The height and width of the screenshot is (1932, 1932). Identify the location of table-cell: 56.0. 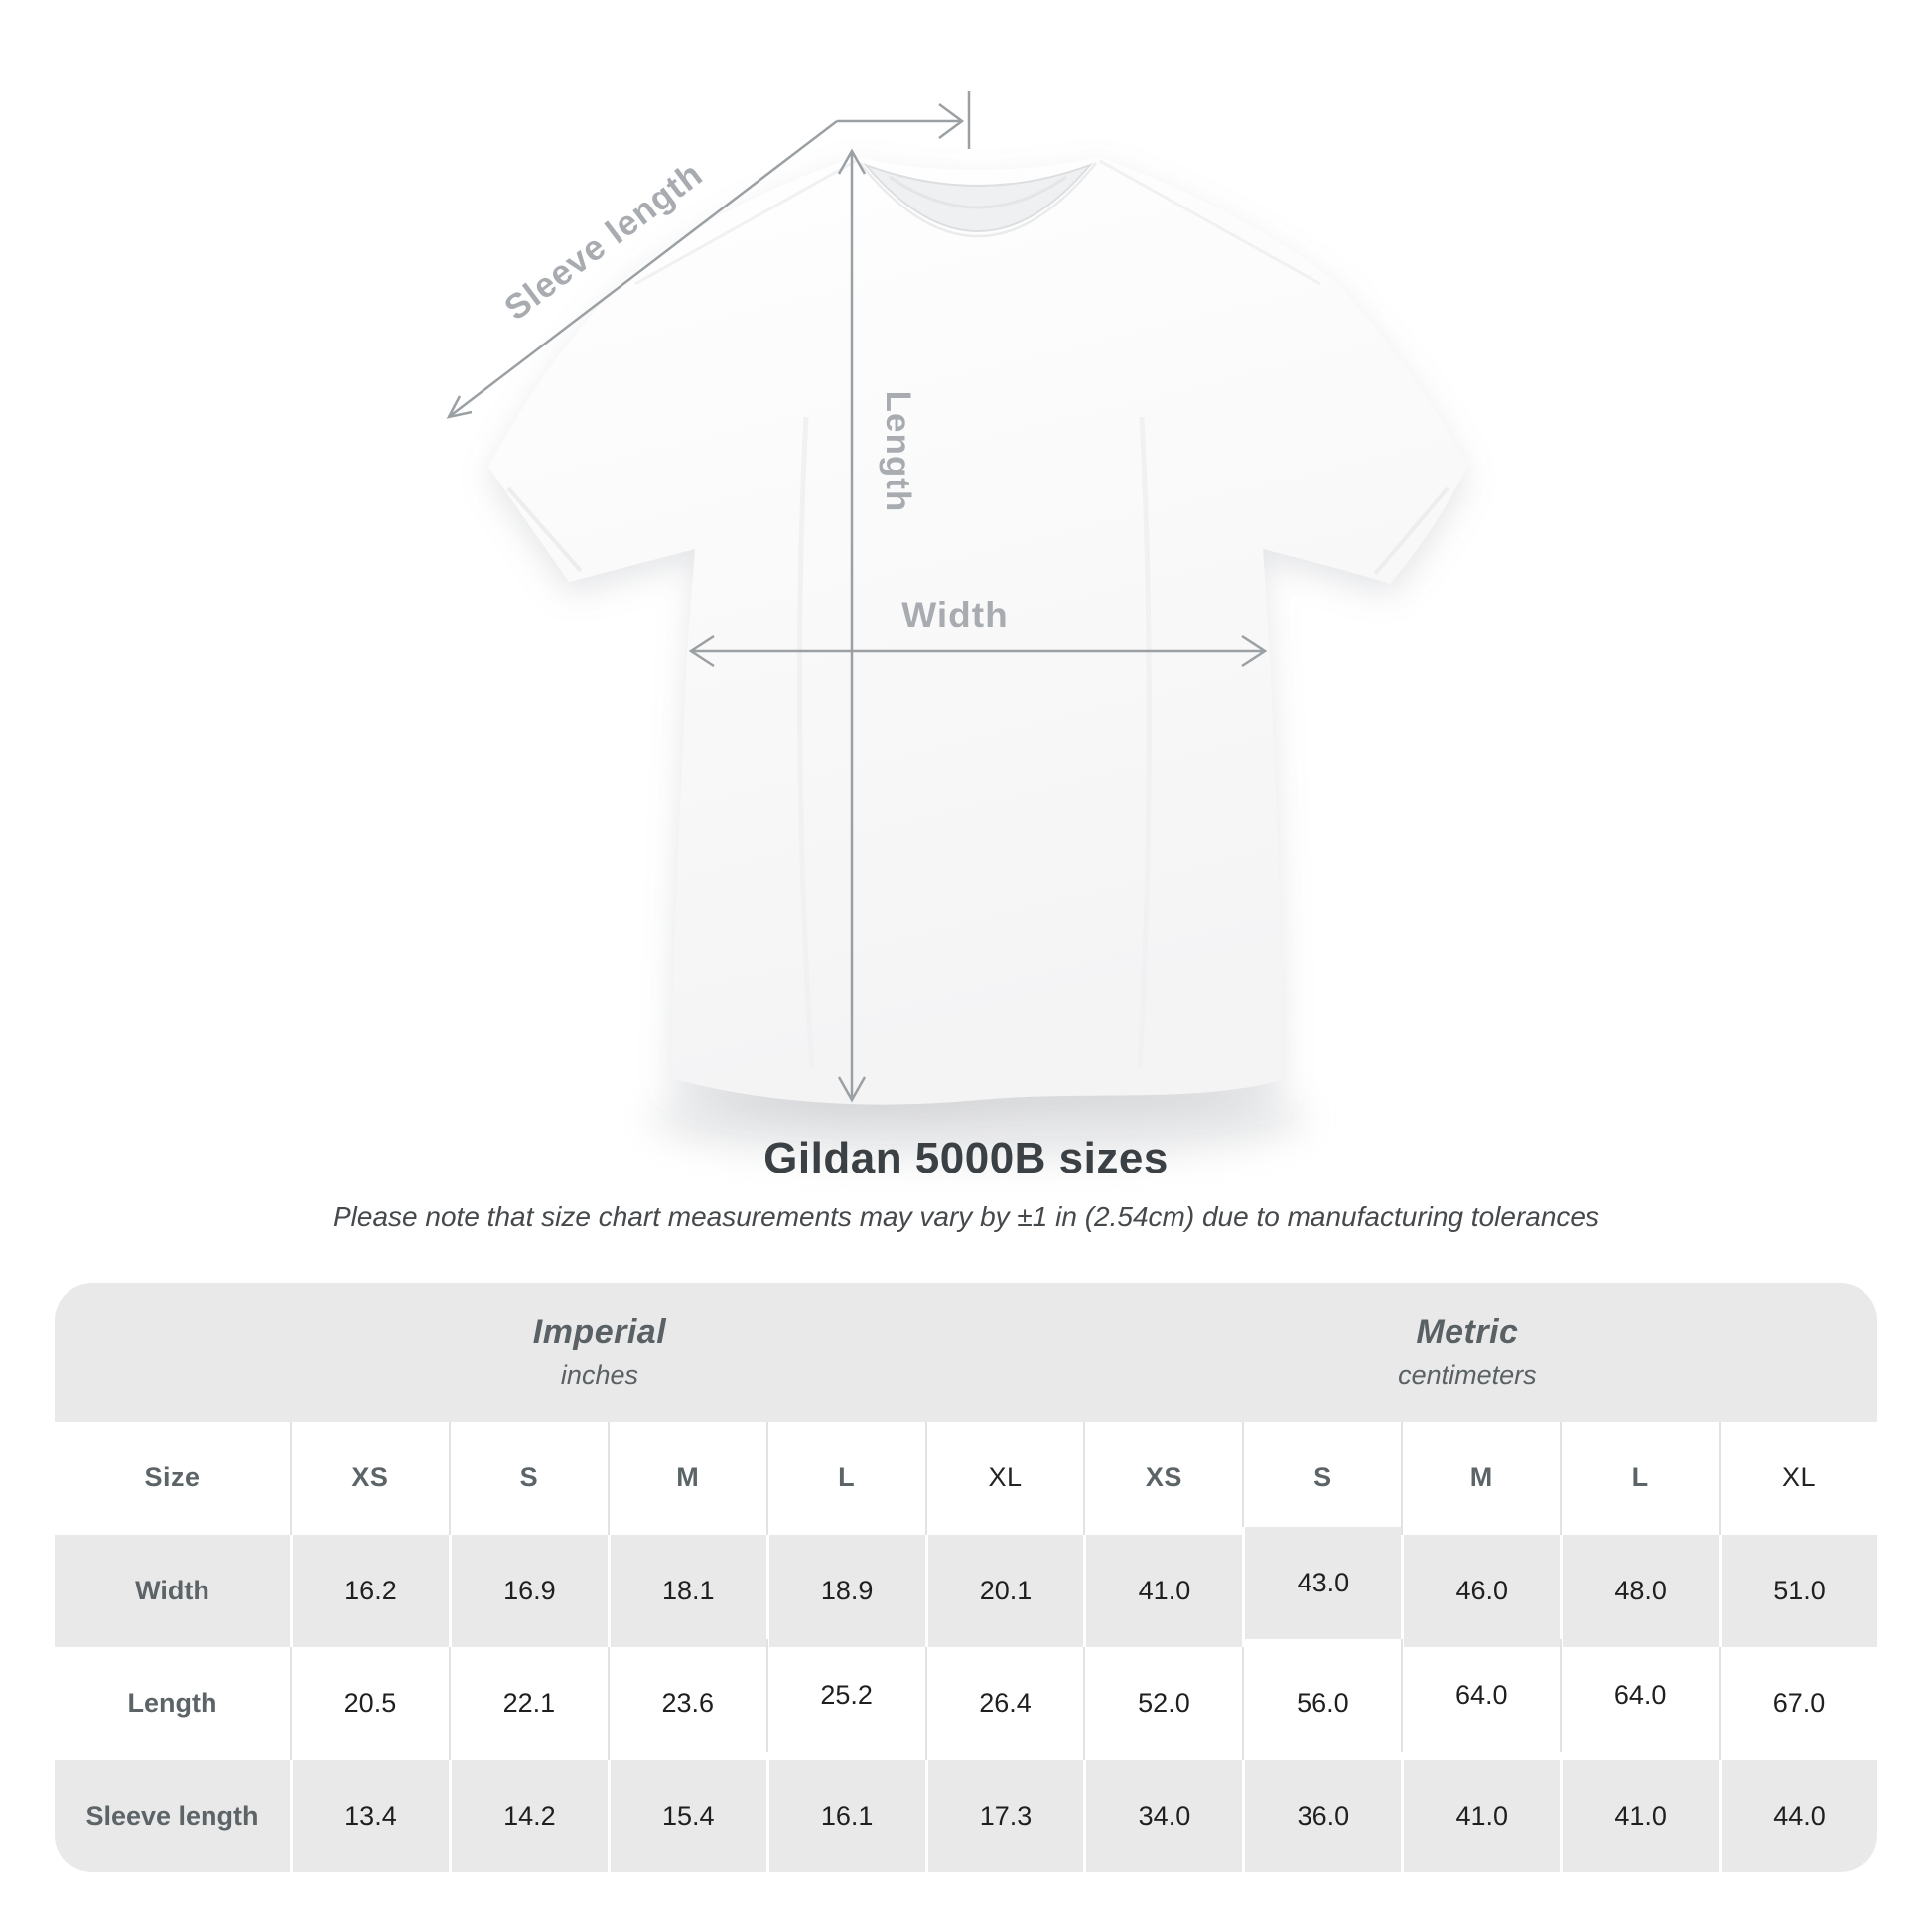
(1321, 1703).